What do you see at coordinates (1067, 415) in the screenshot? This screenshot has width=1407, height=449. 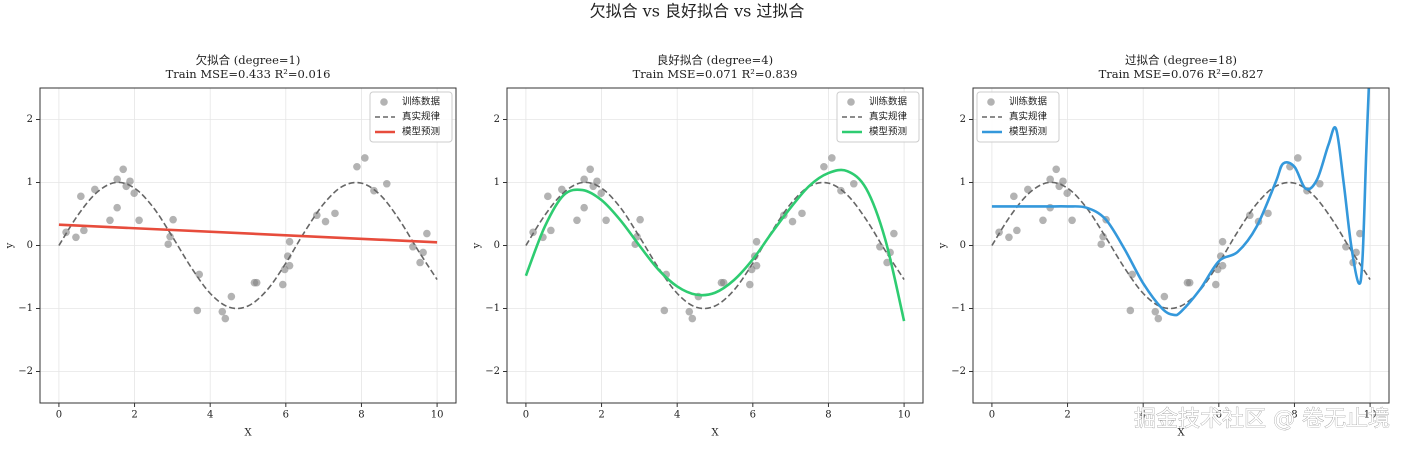 I see `x-tick-label: 2` at bounding box center [1067, 415].